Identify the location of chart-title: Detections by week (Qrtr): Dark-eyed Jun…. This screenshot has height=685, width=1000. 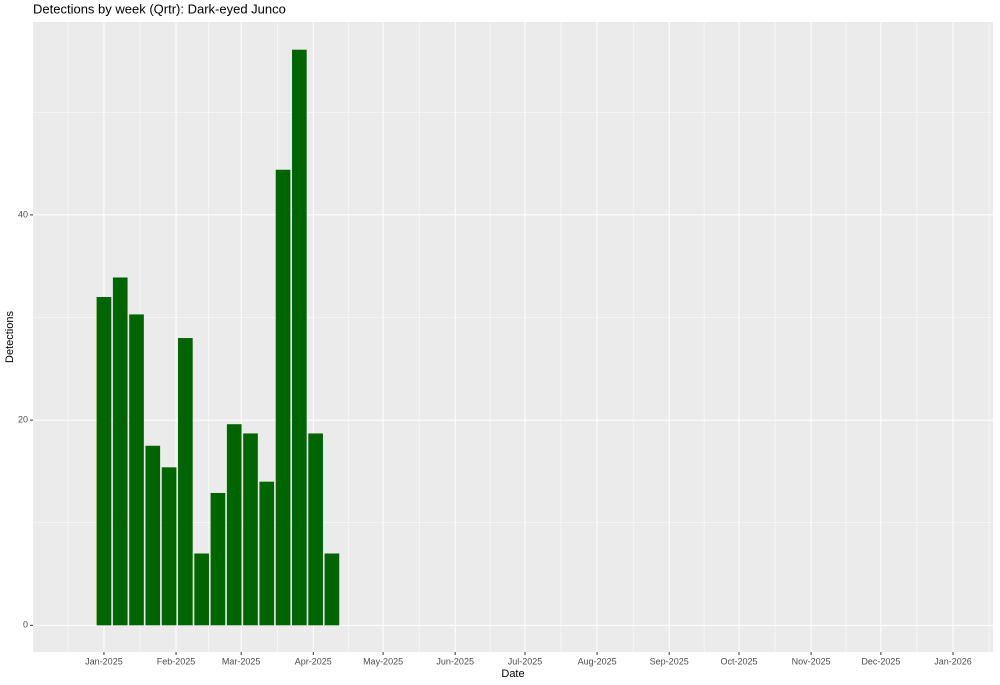
(159, 8).